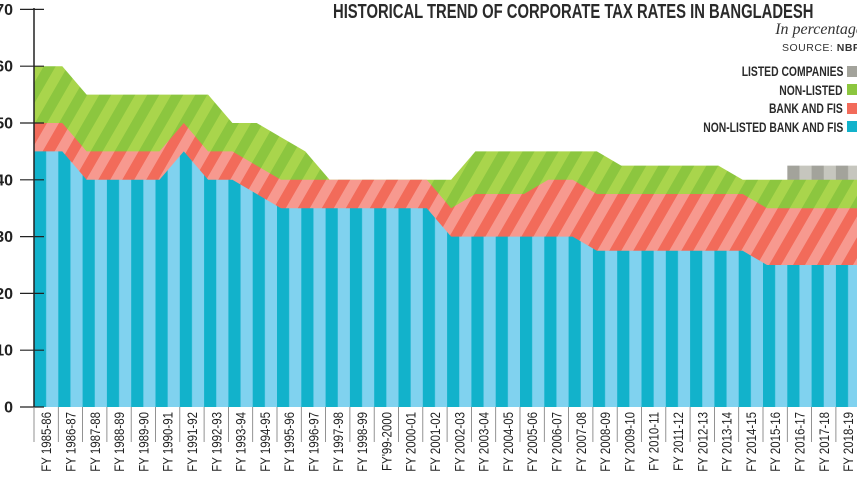 The height and width of the screenshot is (482, 857). What do you see at coordinates (362, 442) in the screenshot?
I see `x-tick-label: FY 1998-99` at bounding box center [362, 442].